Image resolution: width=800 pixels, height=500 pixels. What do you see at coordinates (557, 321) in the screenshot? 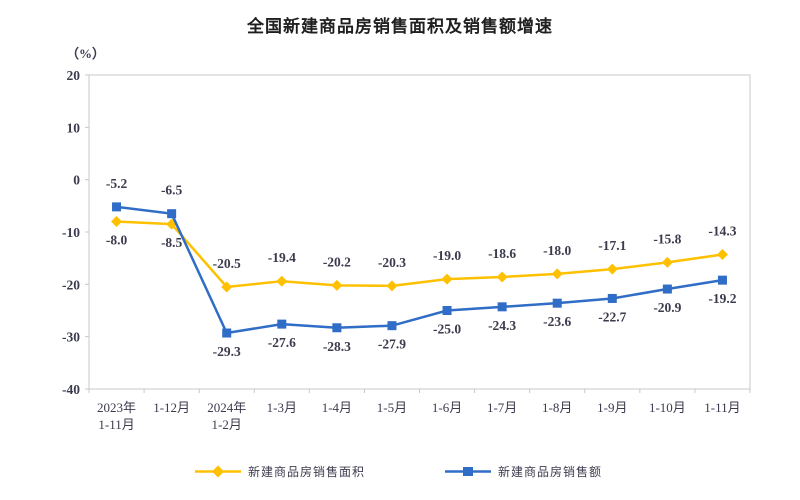
I see `data-label-amount: -23.6` at bounding box center [557, 321].